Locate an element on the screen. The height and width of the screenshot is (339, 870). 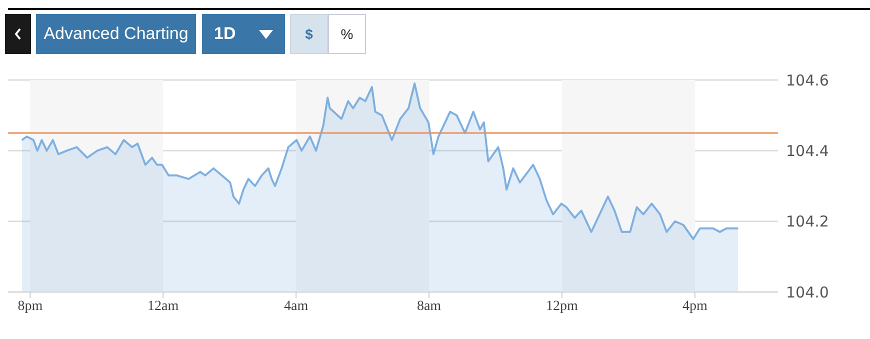
x-tick-label: 4am is located at coordinates (296, 306).